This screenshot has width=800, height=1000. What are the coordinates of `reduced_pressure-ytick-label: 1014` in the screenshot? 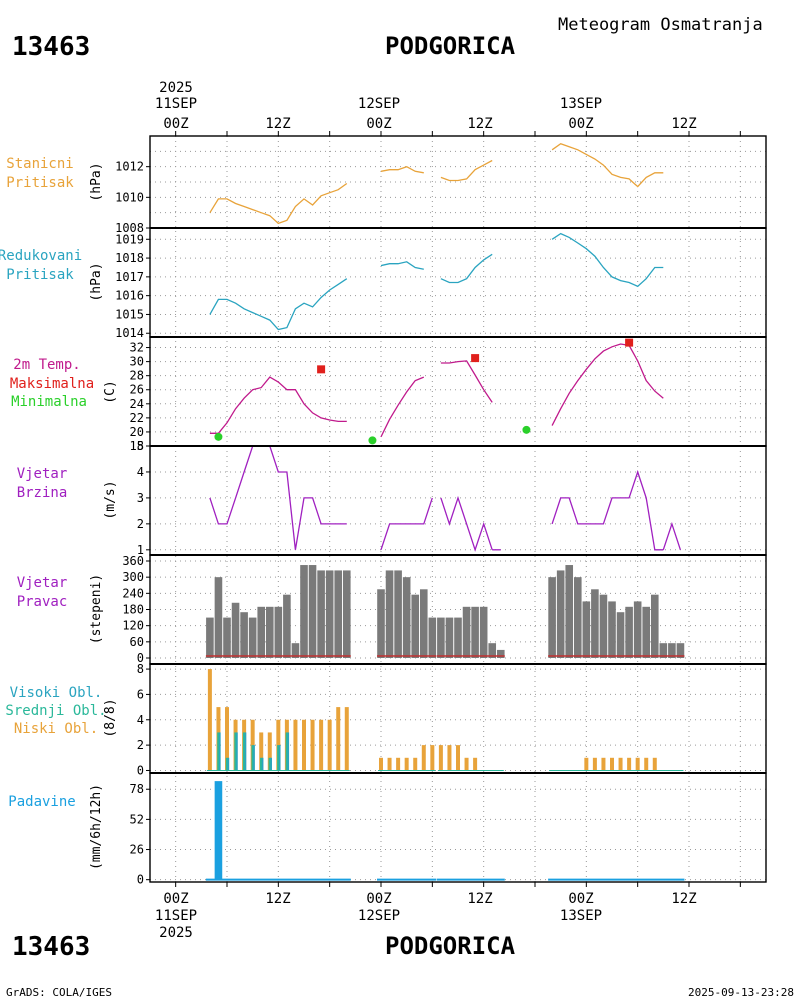 It's located at (129, 333).